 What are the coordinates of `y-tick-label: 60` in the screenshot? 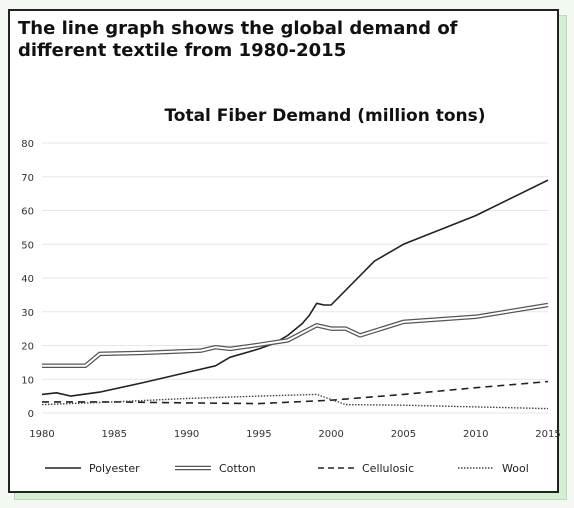 It's located at (27, 212).